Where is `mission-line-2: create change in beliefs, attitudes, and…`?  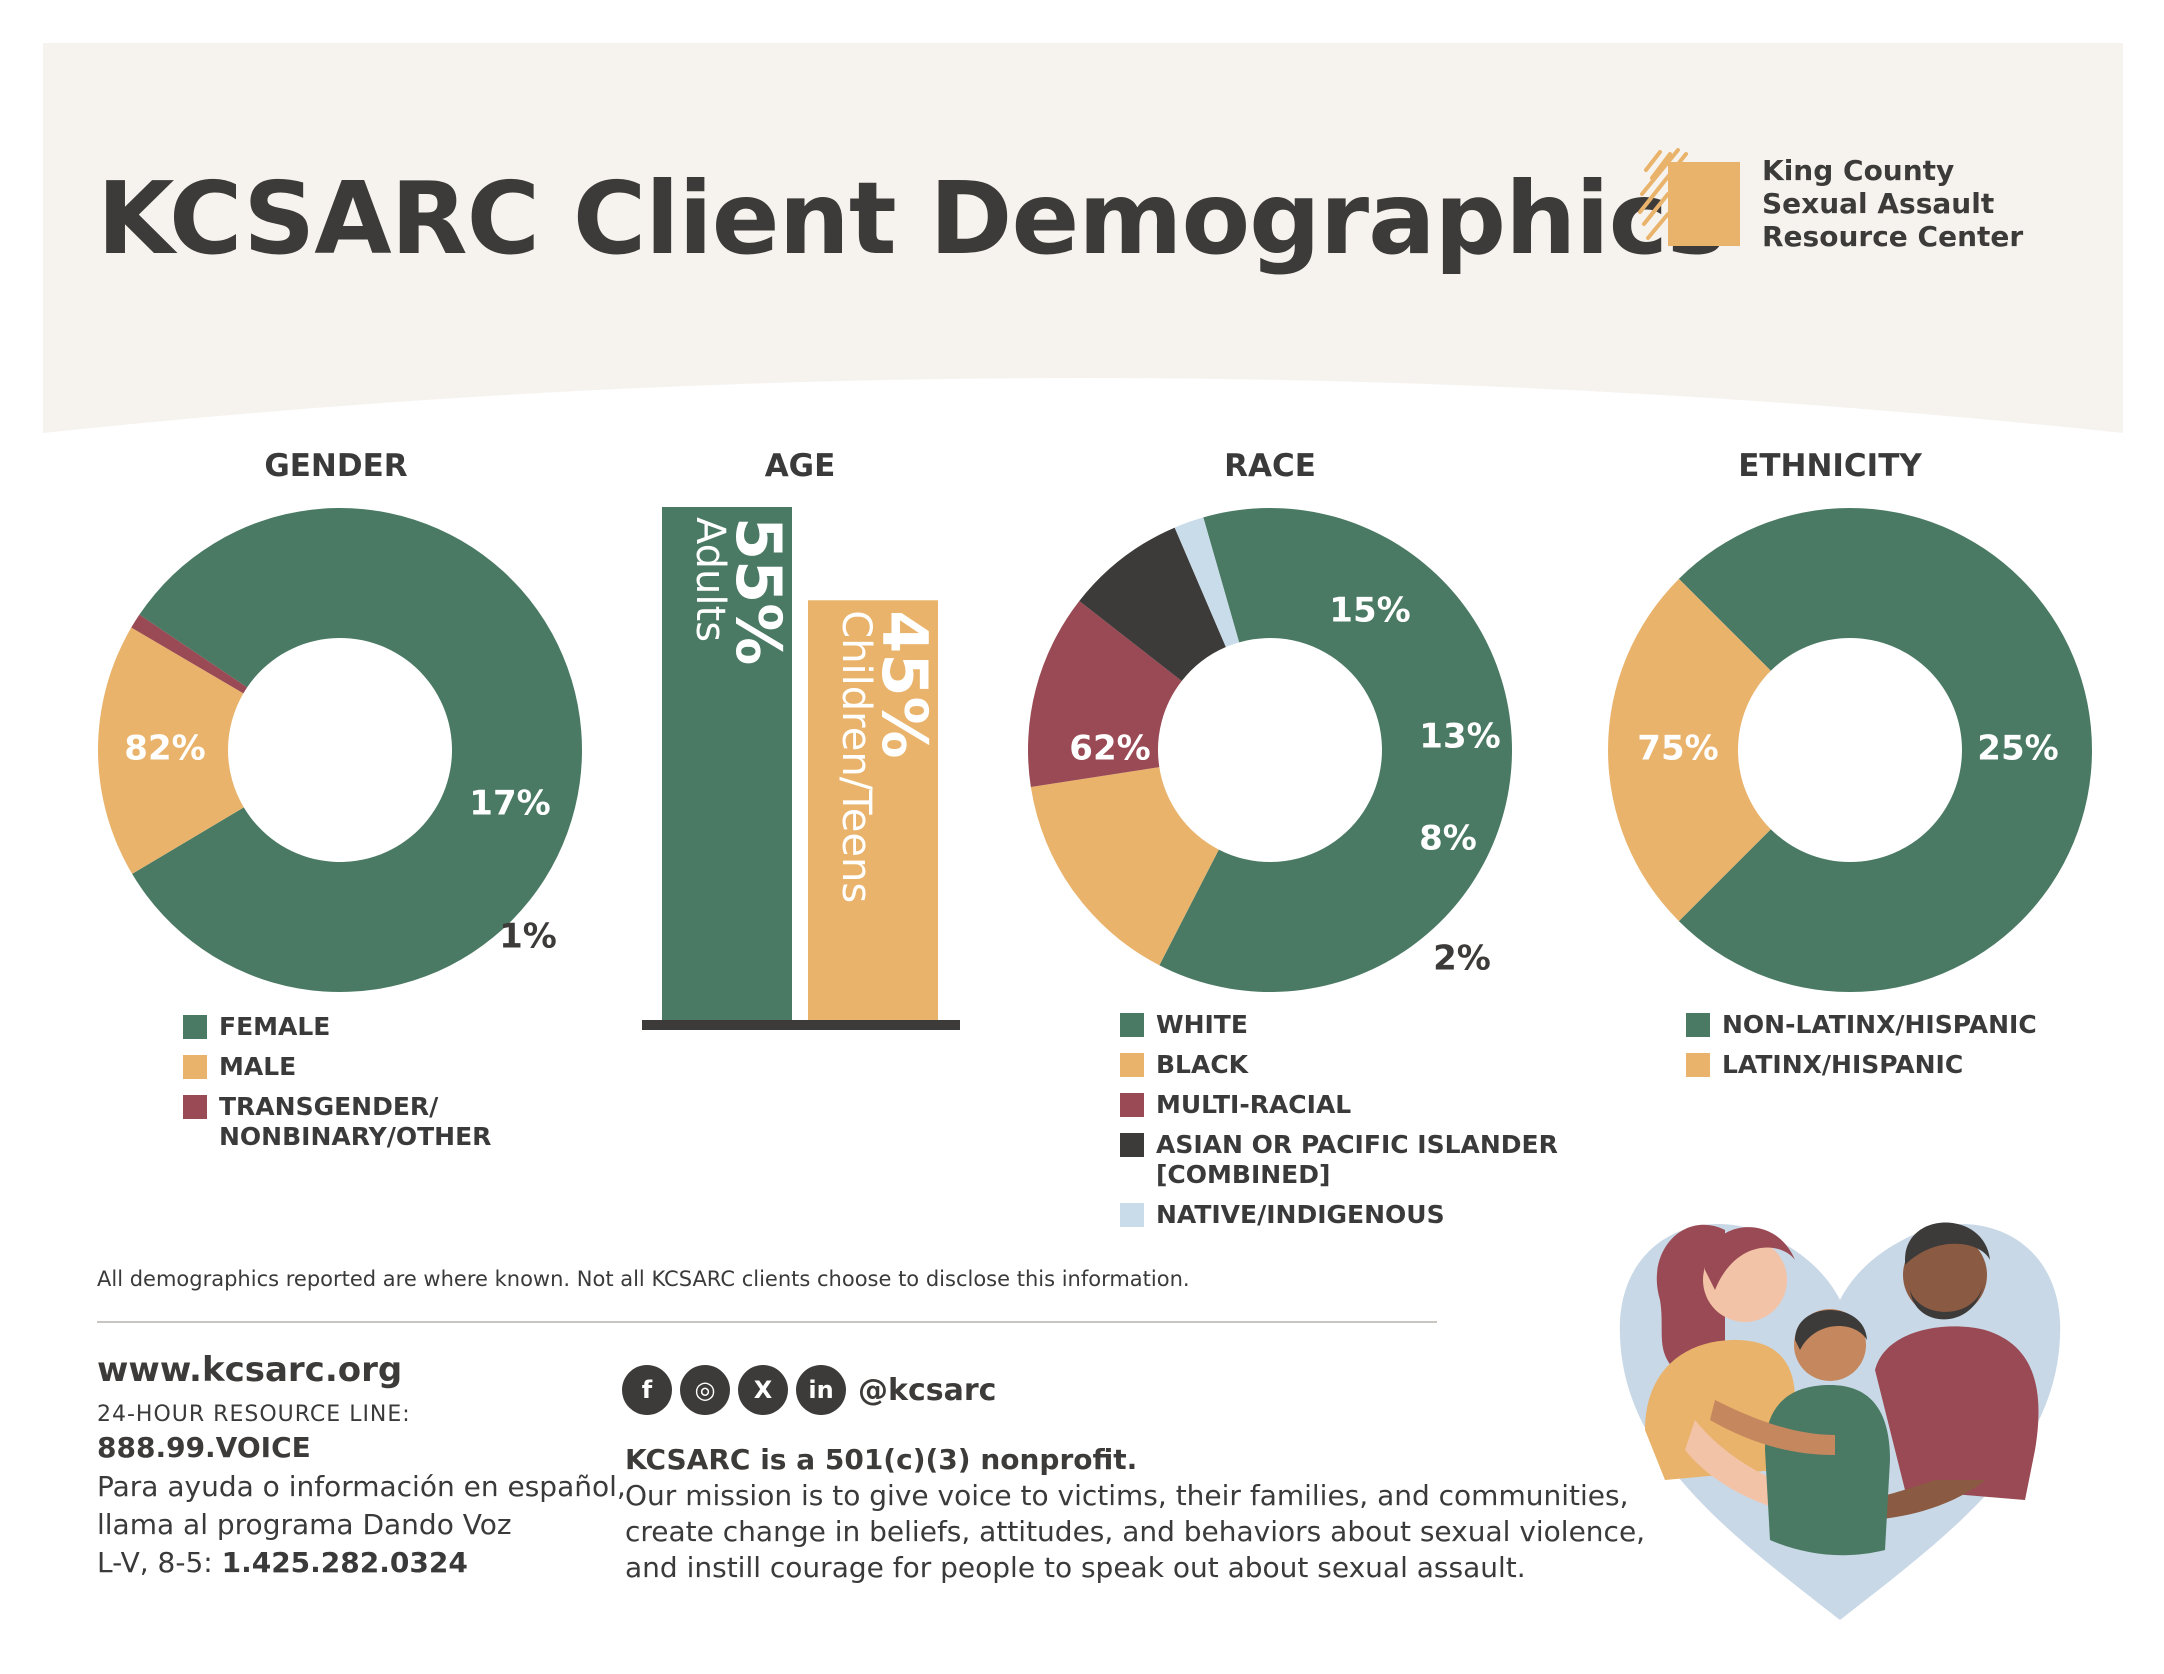
mission-line-2: create change in beliefs, attitudes, and… is located at coordinates (1135, 1531).